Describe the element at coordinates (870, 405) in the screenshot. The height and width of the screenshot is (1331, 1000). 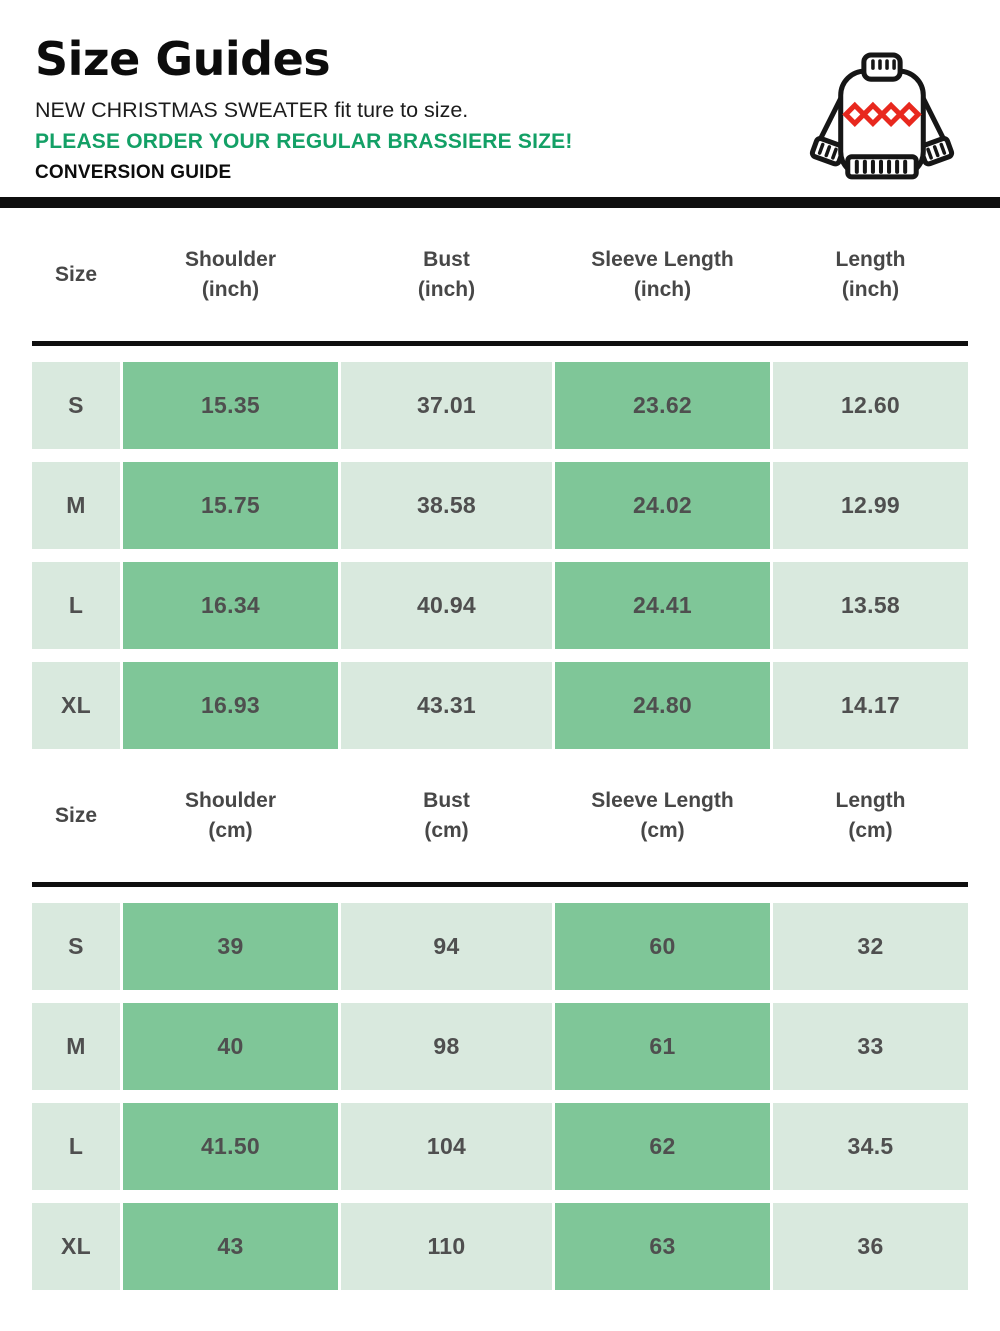
I see `inch-row-s-length: 12.60` at that location.